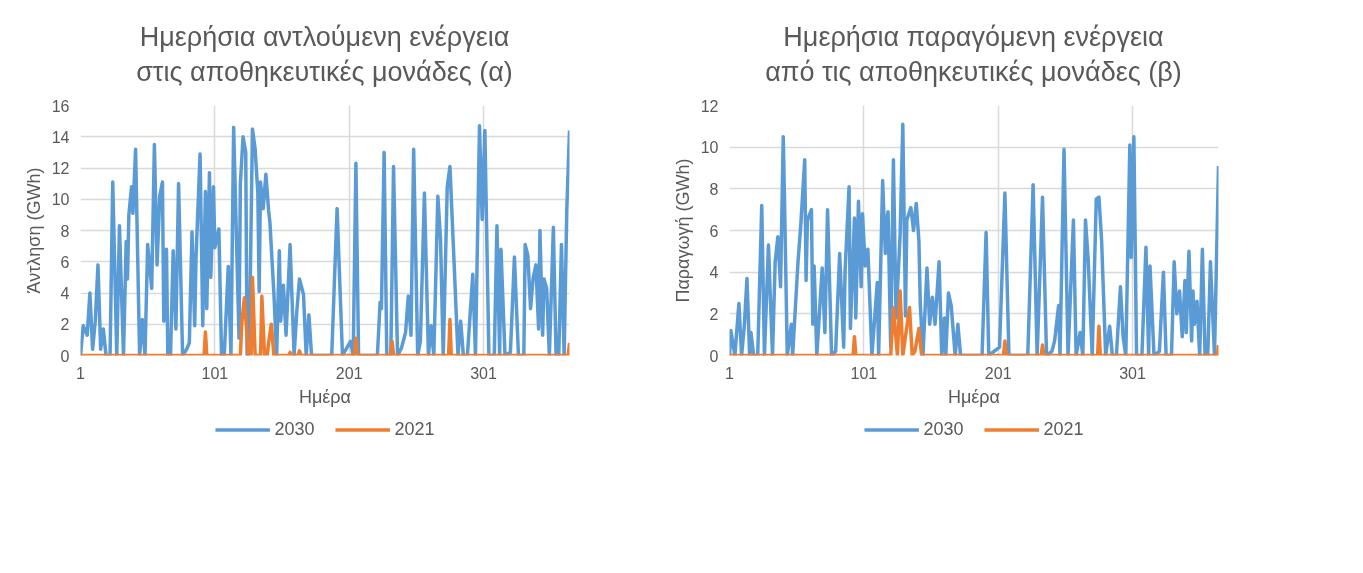 The height and width of the screenshot is (573, 1363). What do you see at coordinates (682, 230) in the screenshot?
I see `y-axis-title: Παραγωγή (GWh)` at bounding box center [682, 230].